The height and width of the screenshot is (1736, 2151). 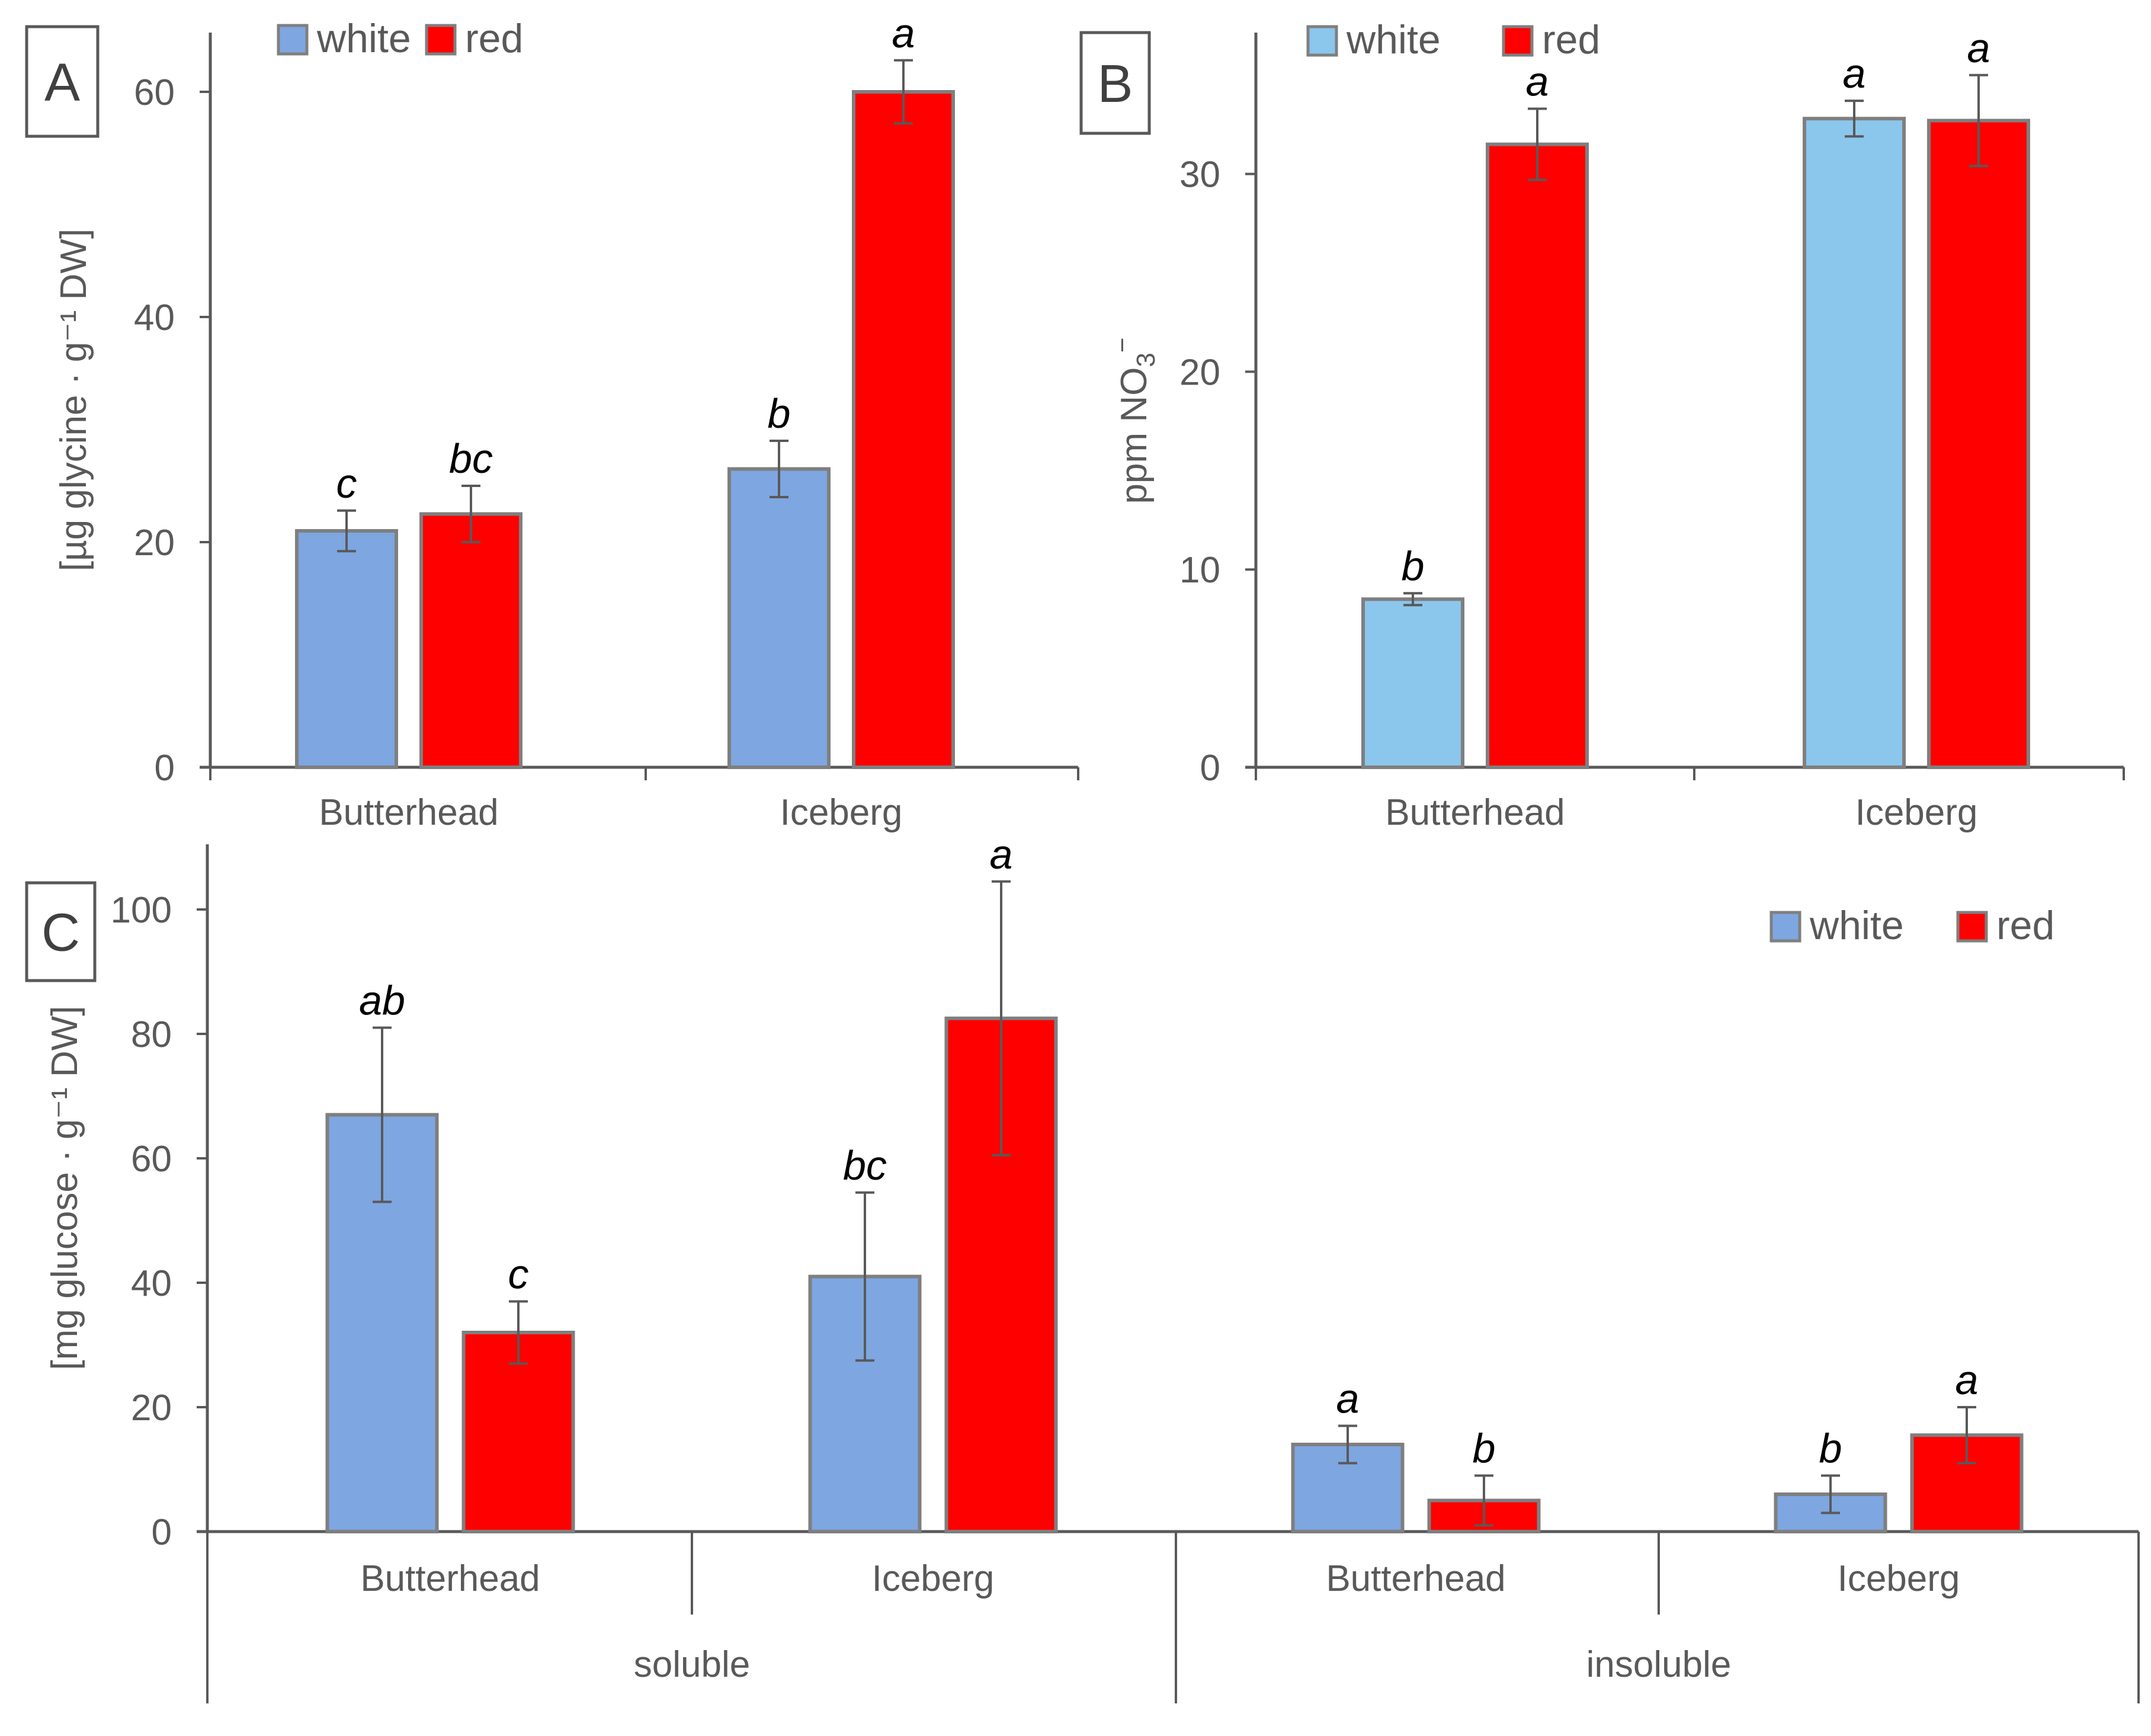 I want to click on y-tick-label: 100, so click(x=141, y=910).